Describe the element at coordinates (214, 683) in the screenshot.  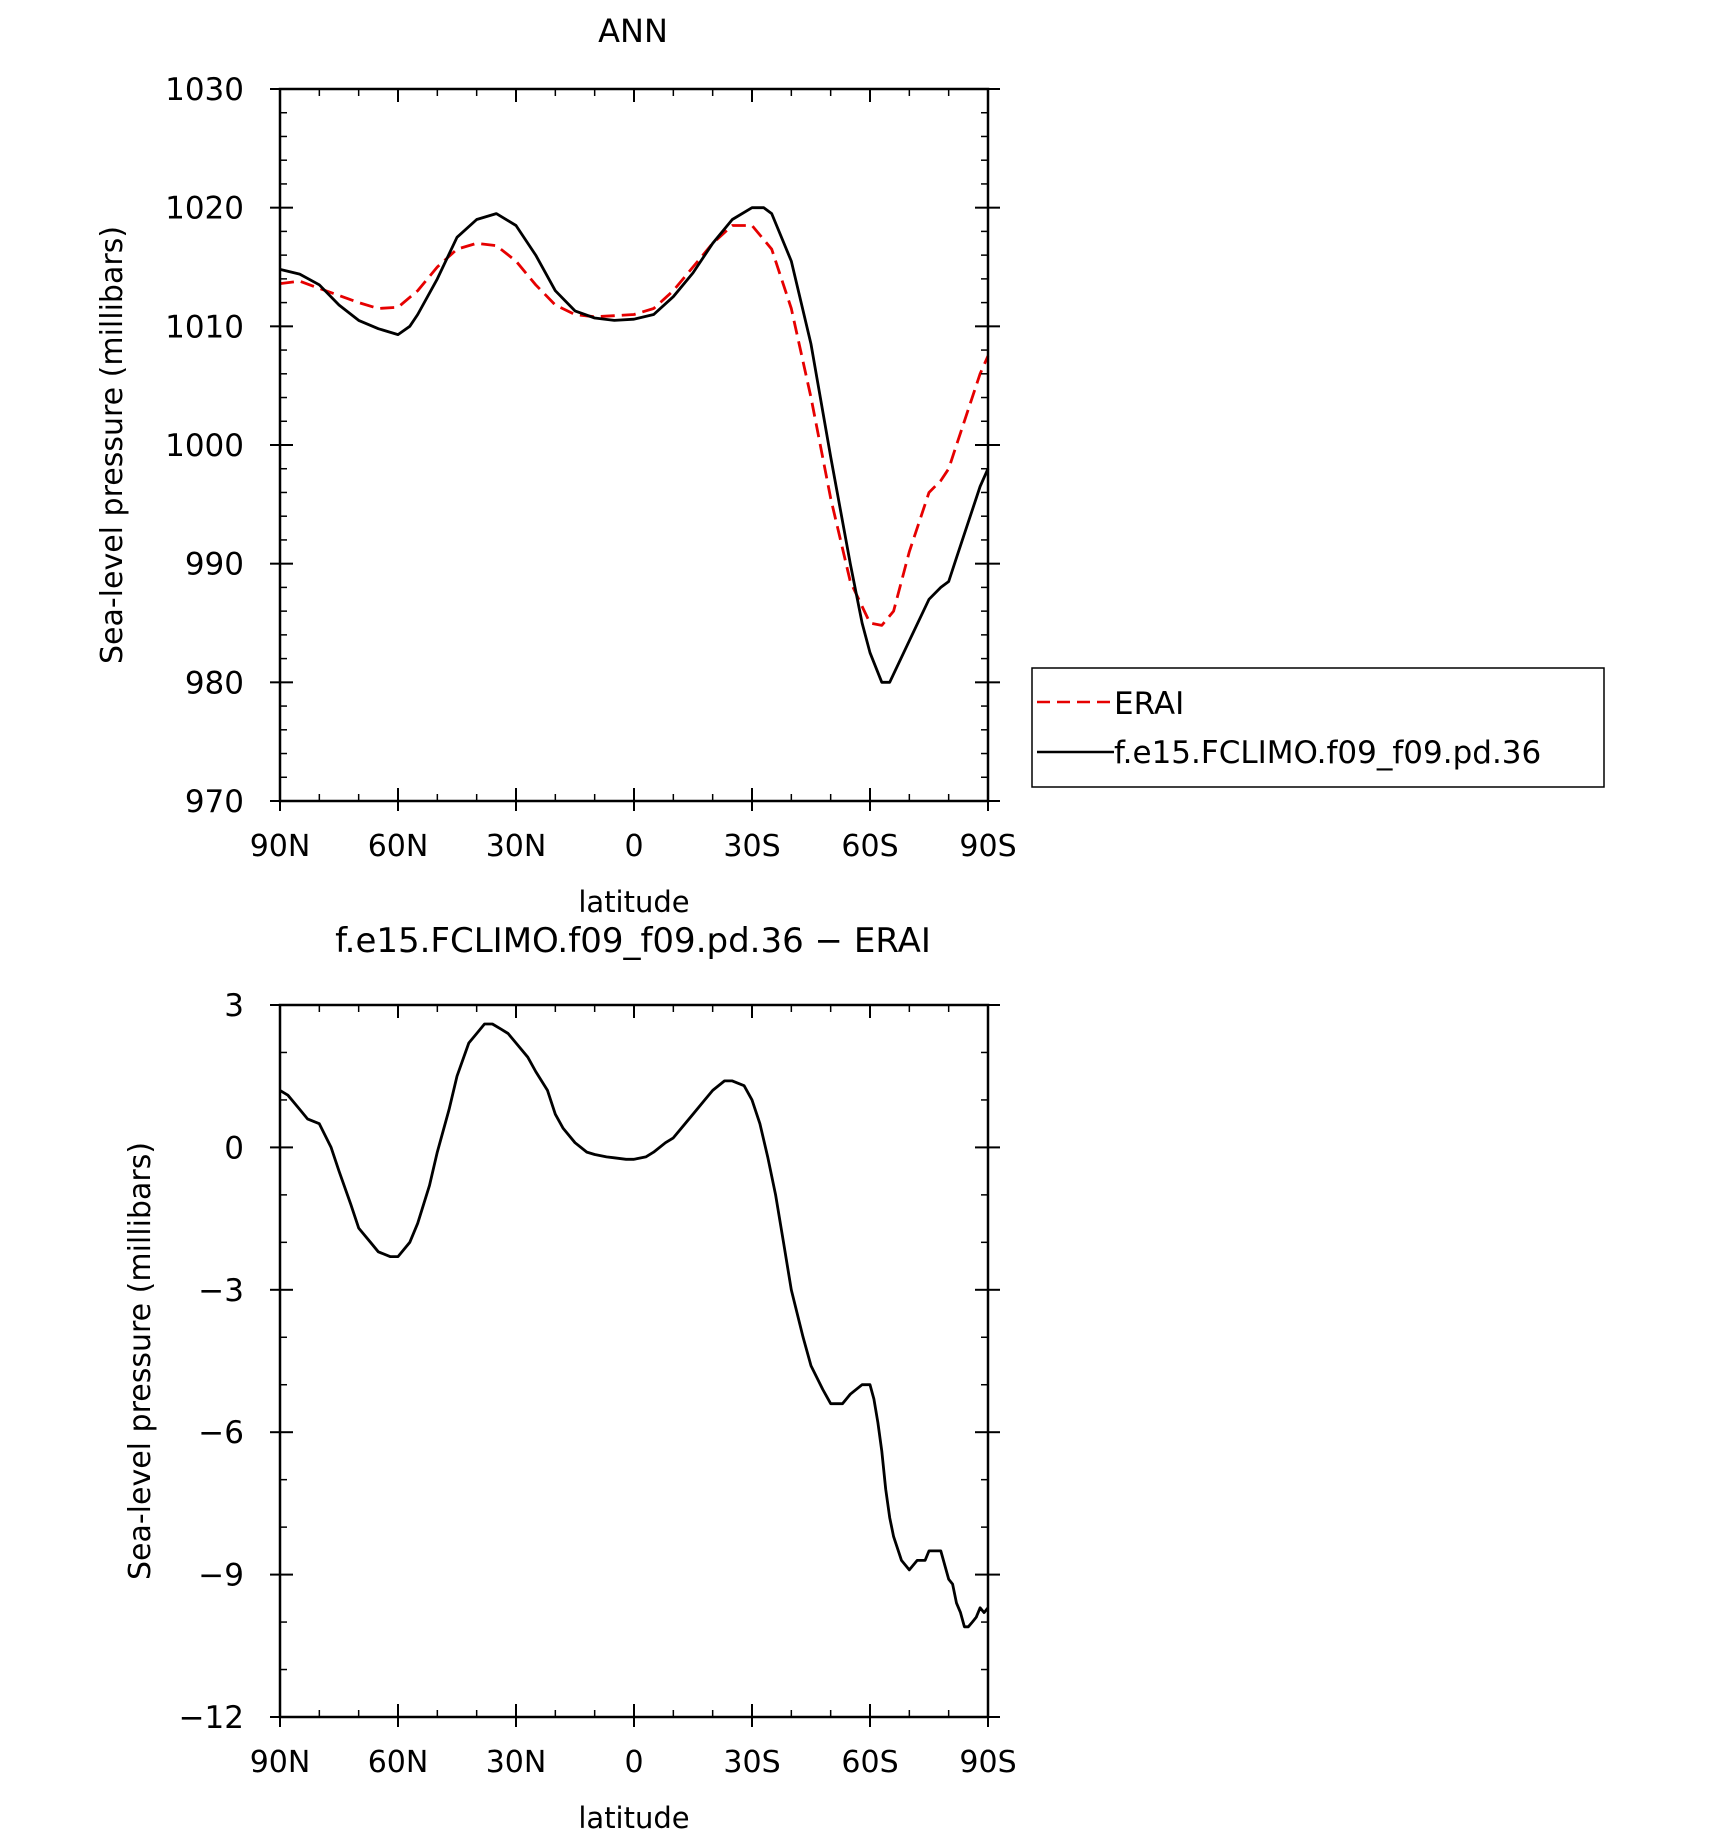
I see `y-tick-label: 980` at that location.